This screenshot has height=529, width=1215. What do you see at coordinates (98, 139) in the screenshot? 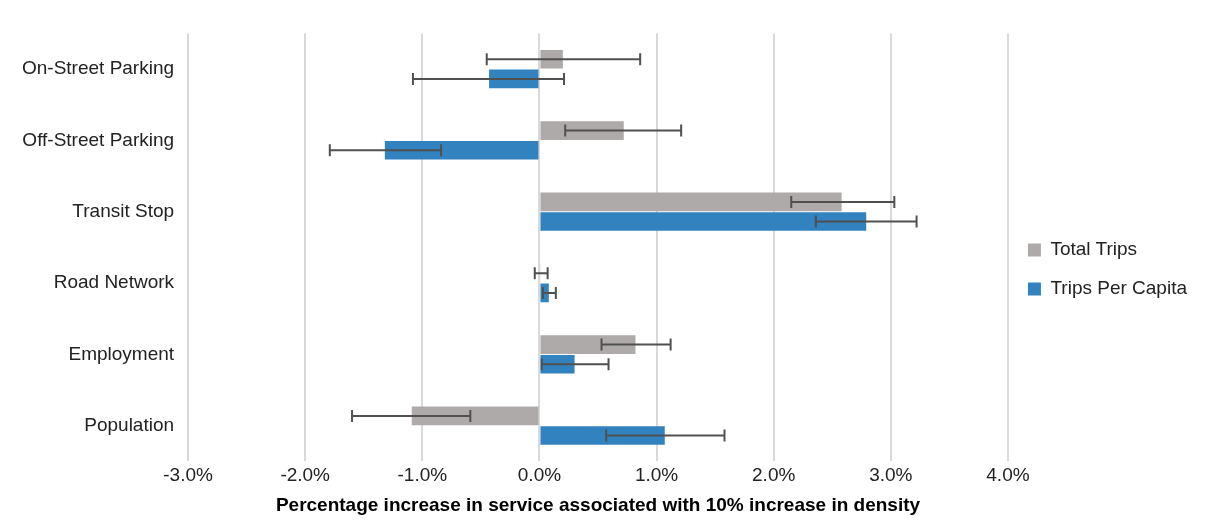
I see `y-tick-label: Off-Street Parking` at bounding box center [98, 139].